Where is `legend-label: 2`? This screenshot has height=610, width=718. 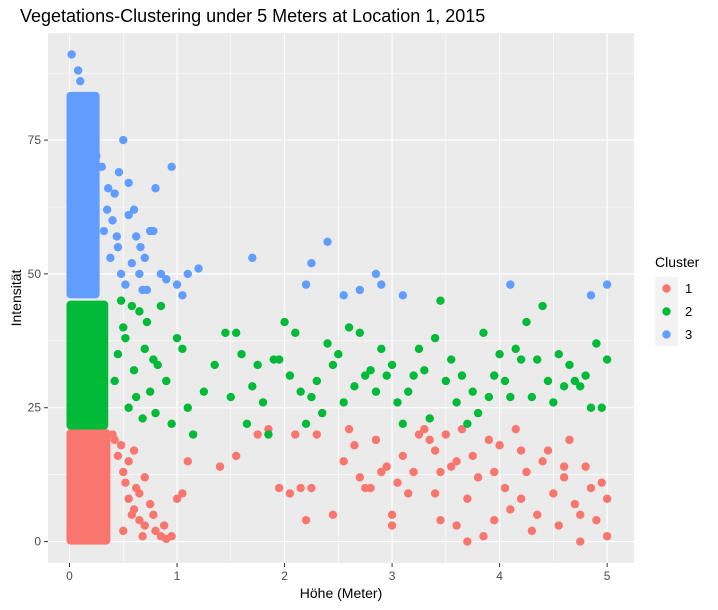 legend-label: 2 is located at coordinates (688, 311).